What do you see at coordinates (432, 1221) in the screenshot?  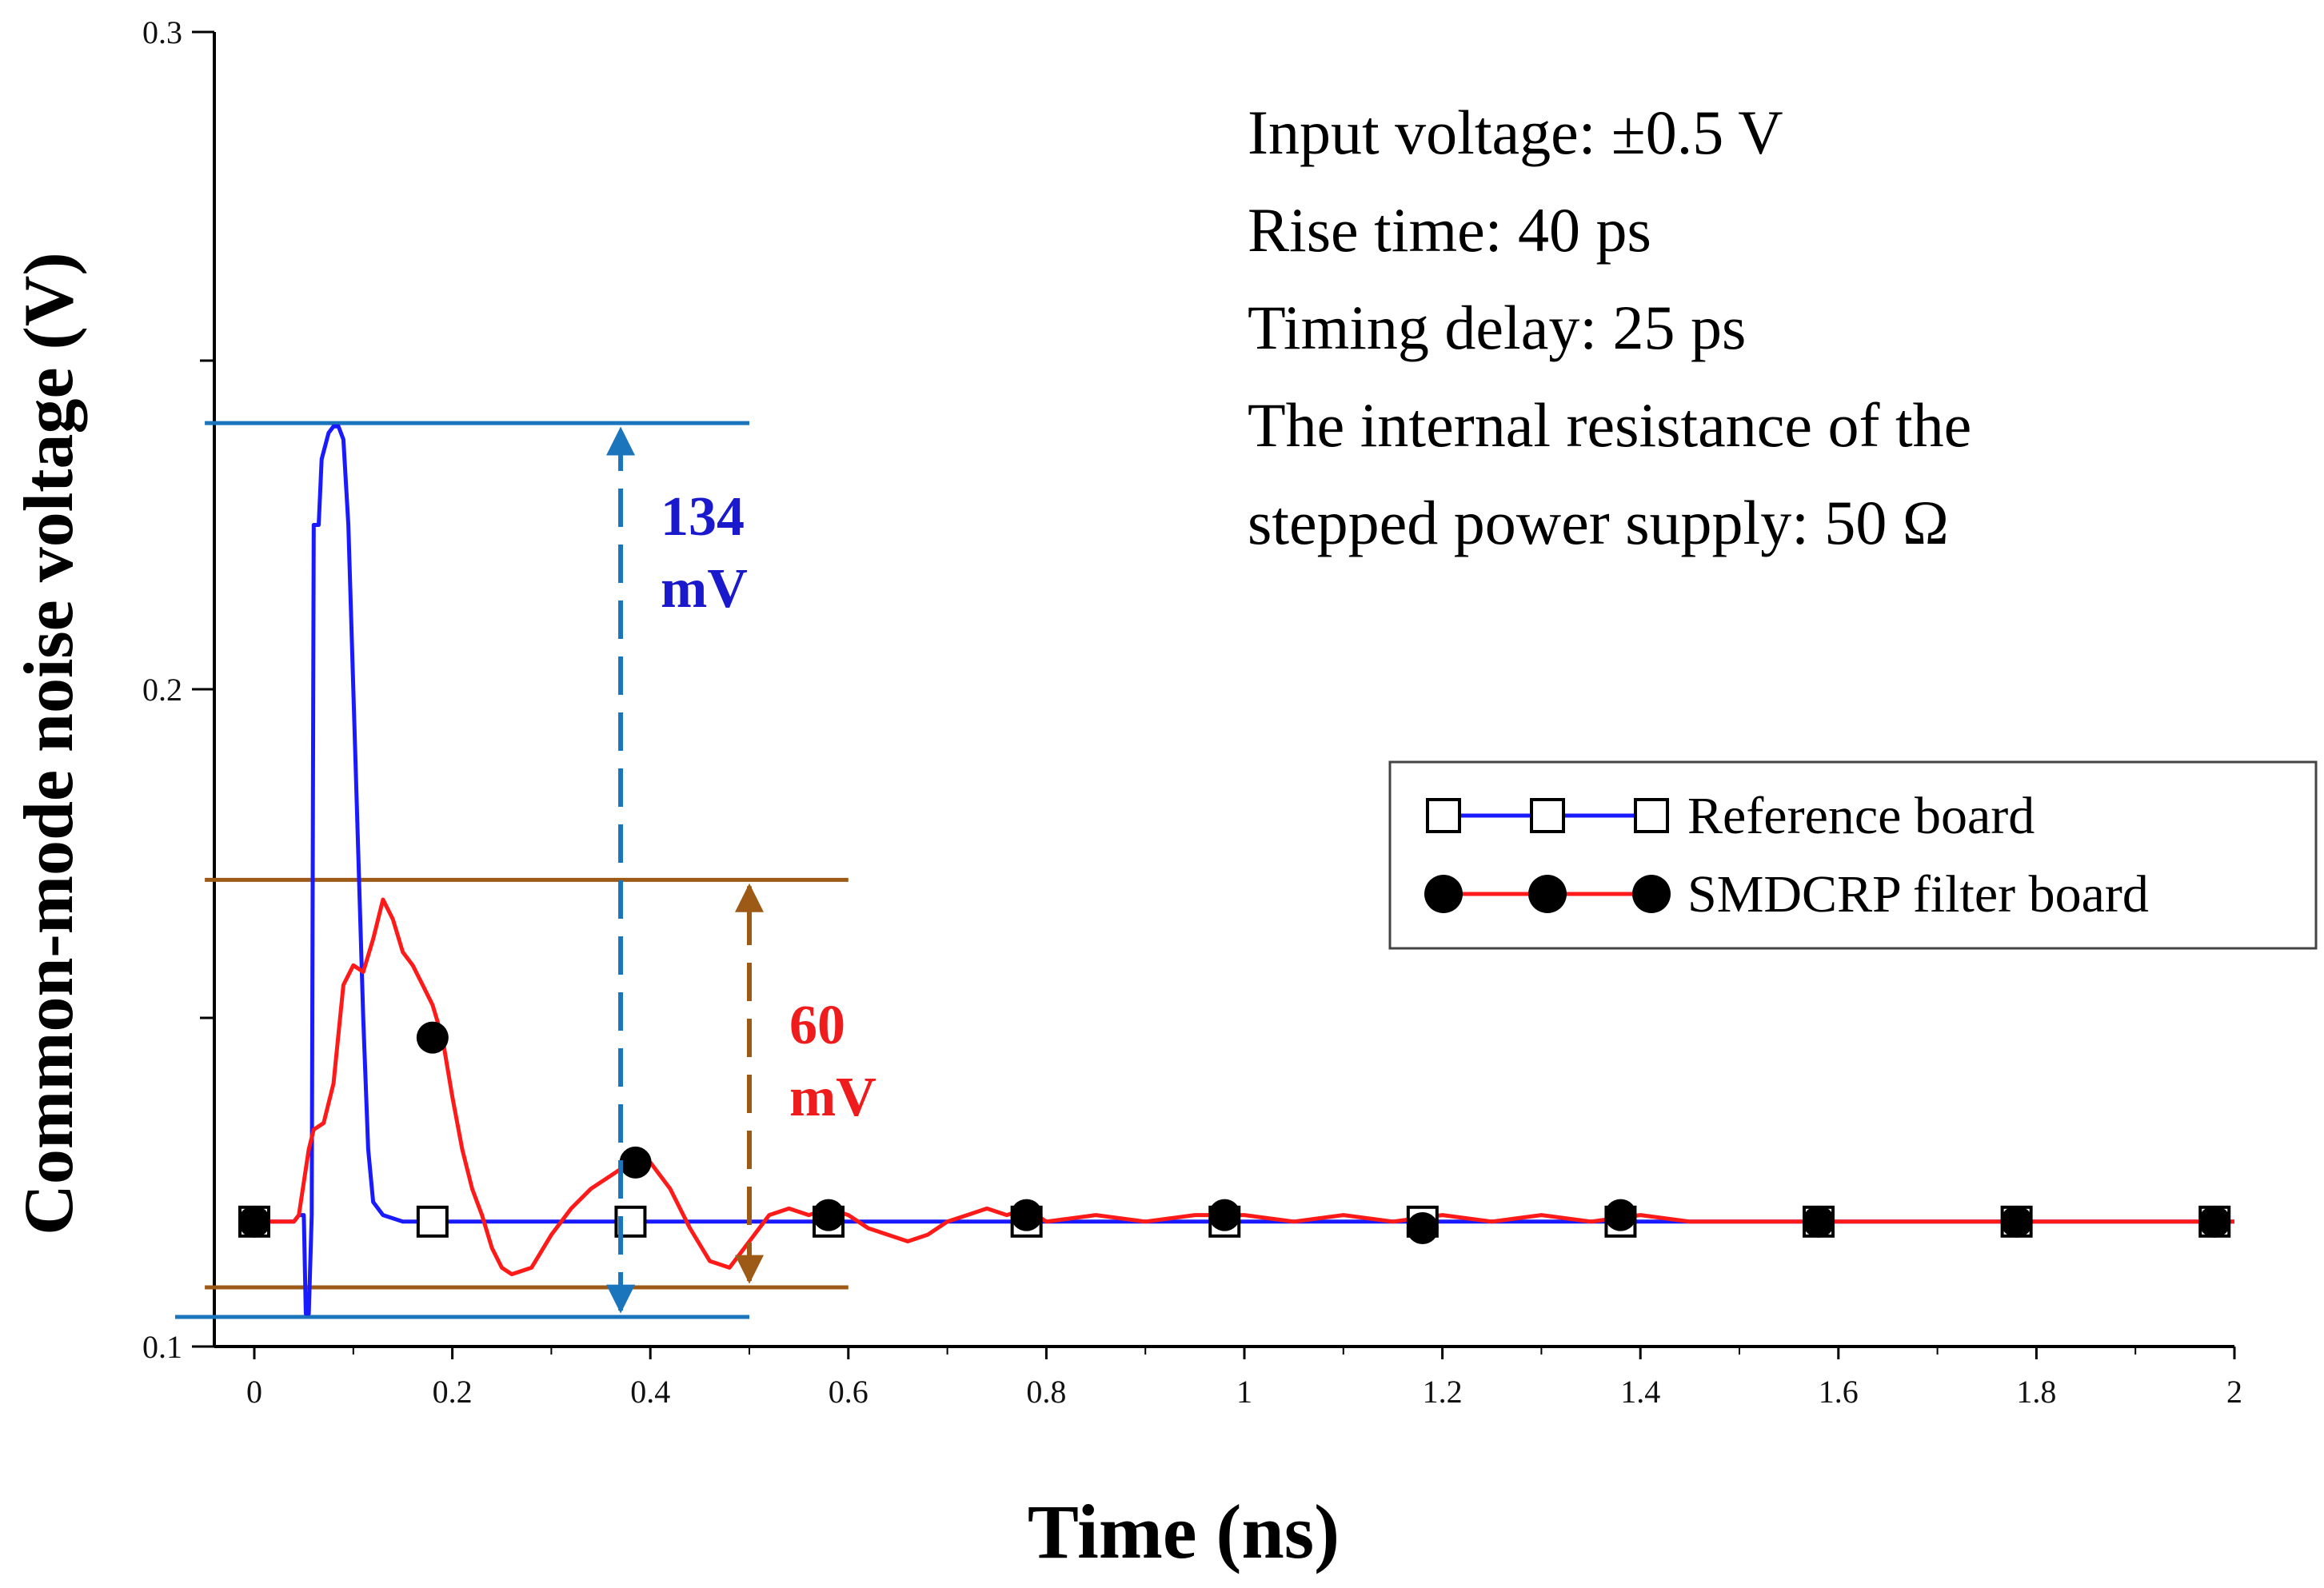 I see `marker-reference` at bounding box center [432, 1221].